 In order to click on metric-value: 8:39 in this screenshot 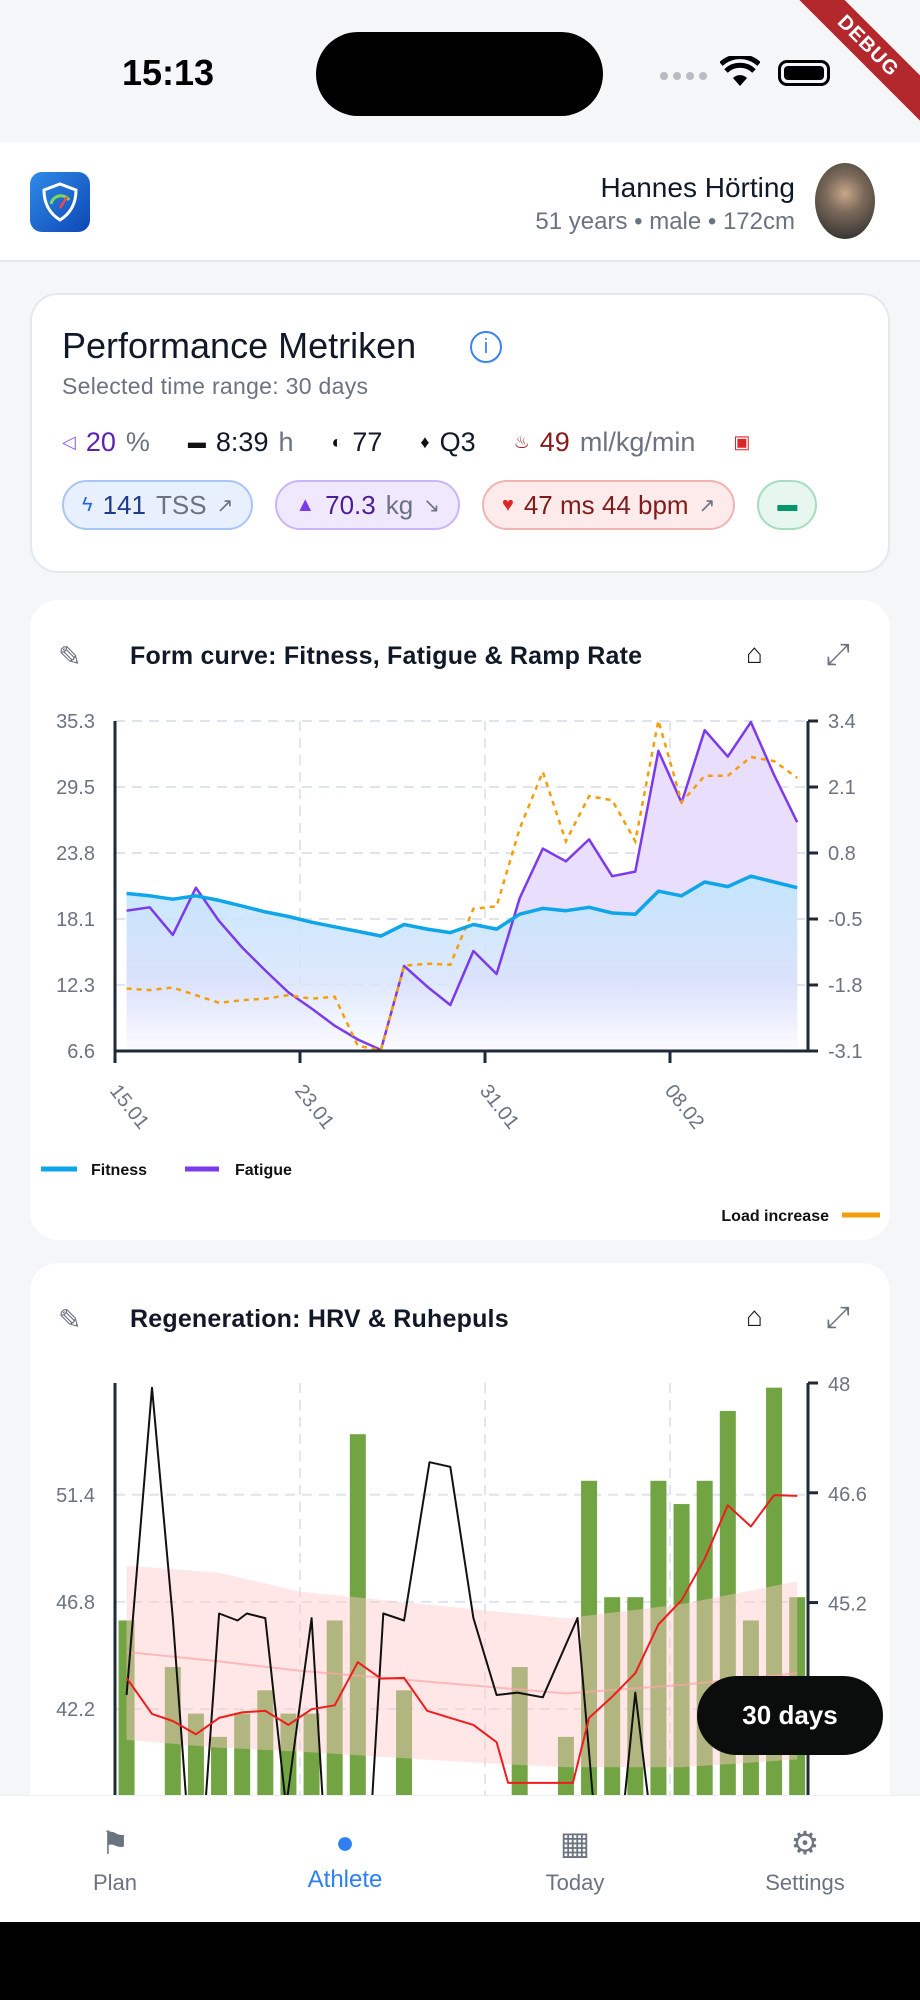, I will do `click(242, 442)`.